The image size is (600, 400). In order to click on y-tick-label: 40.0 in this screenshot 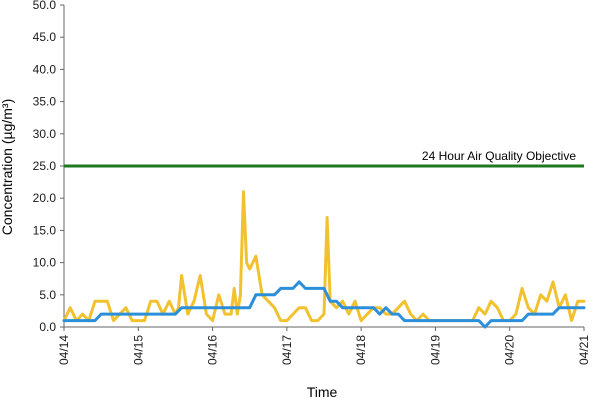, I will do `click(45, 69)`.